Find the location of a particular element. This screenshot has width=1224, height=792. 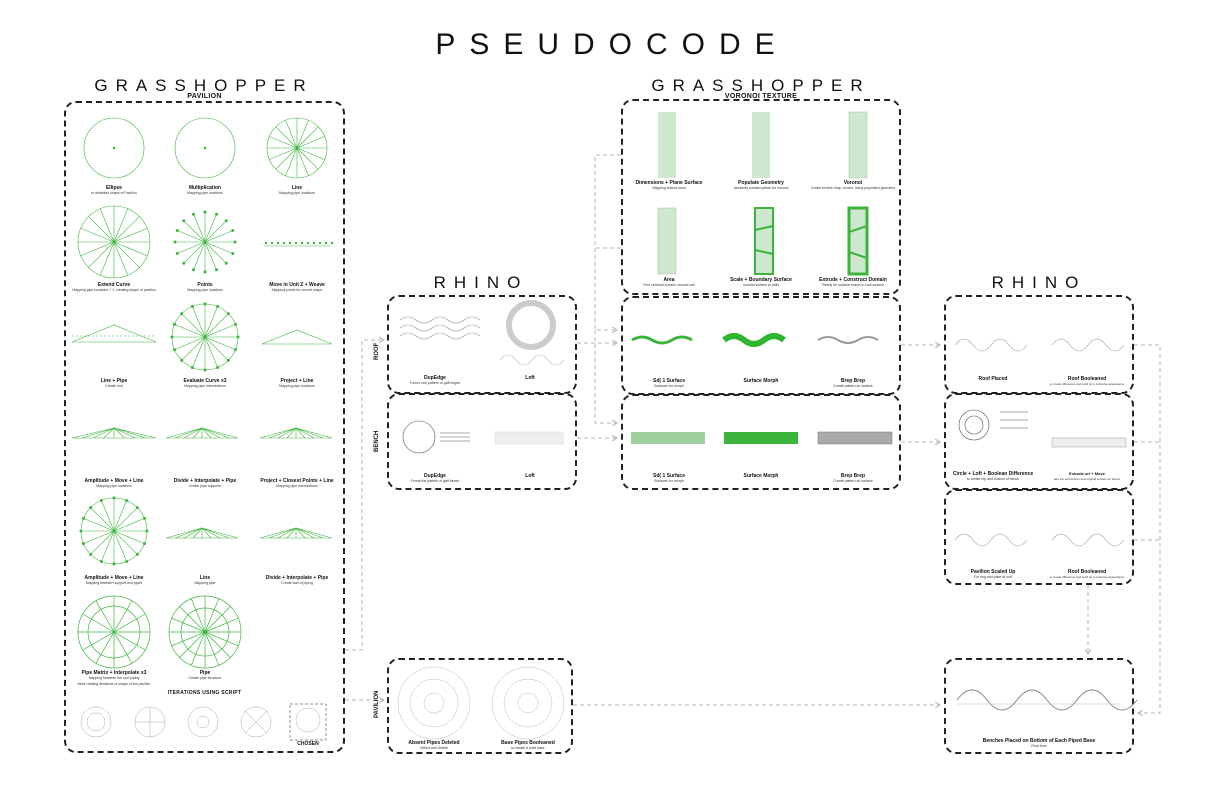

voronoi-item-5: Scale + Boundary Surface is located at coordinates (761, 280).